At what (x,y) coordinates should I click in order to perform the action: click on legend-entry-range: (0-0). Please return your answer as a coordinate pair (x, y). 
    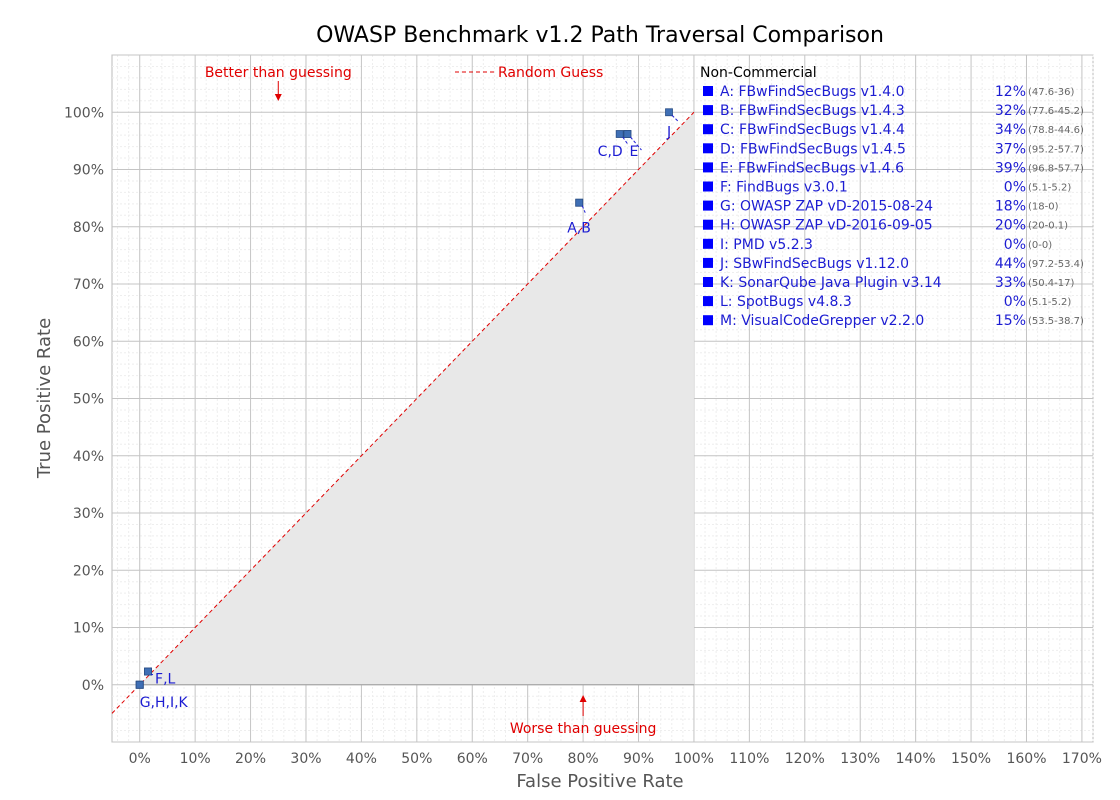
    Looking at the image, I should click on (1040, 245).